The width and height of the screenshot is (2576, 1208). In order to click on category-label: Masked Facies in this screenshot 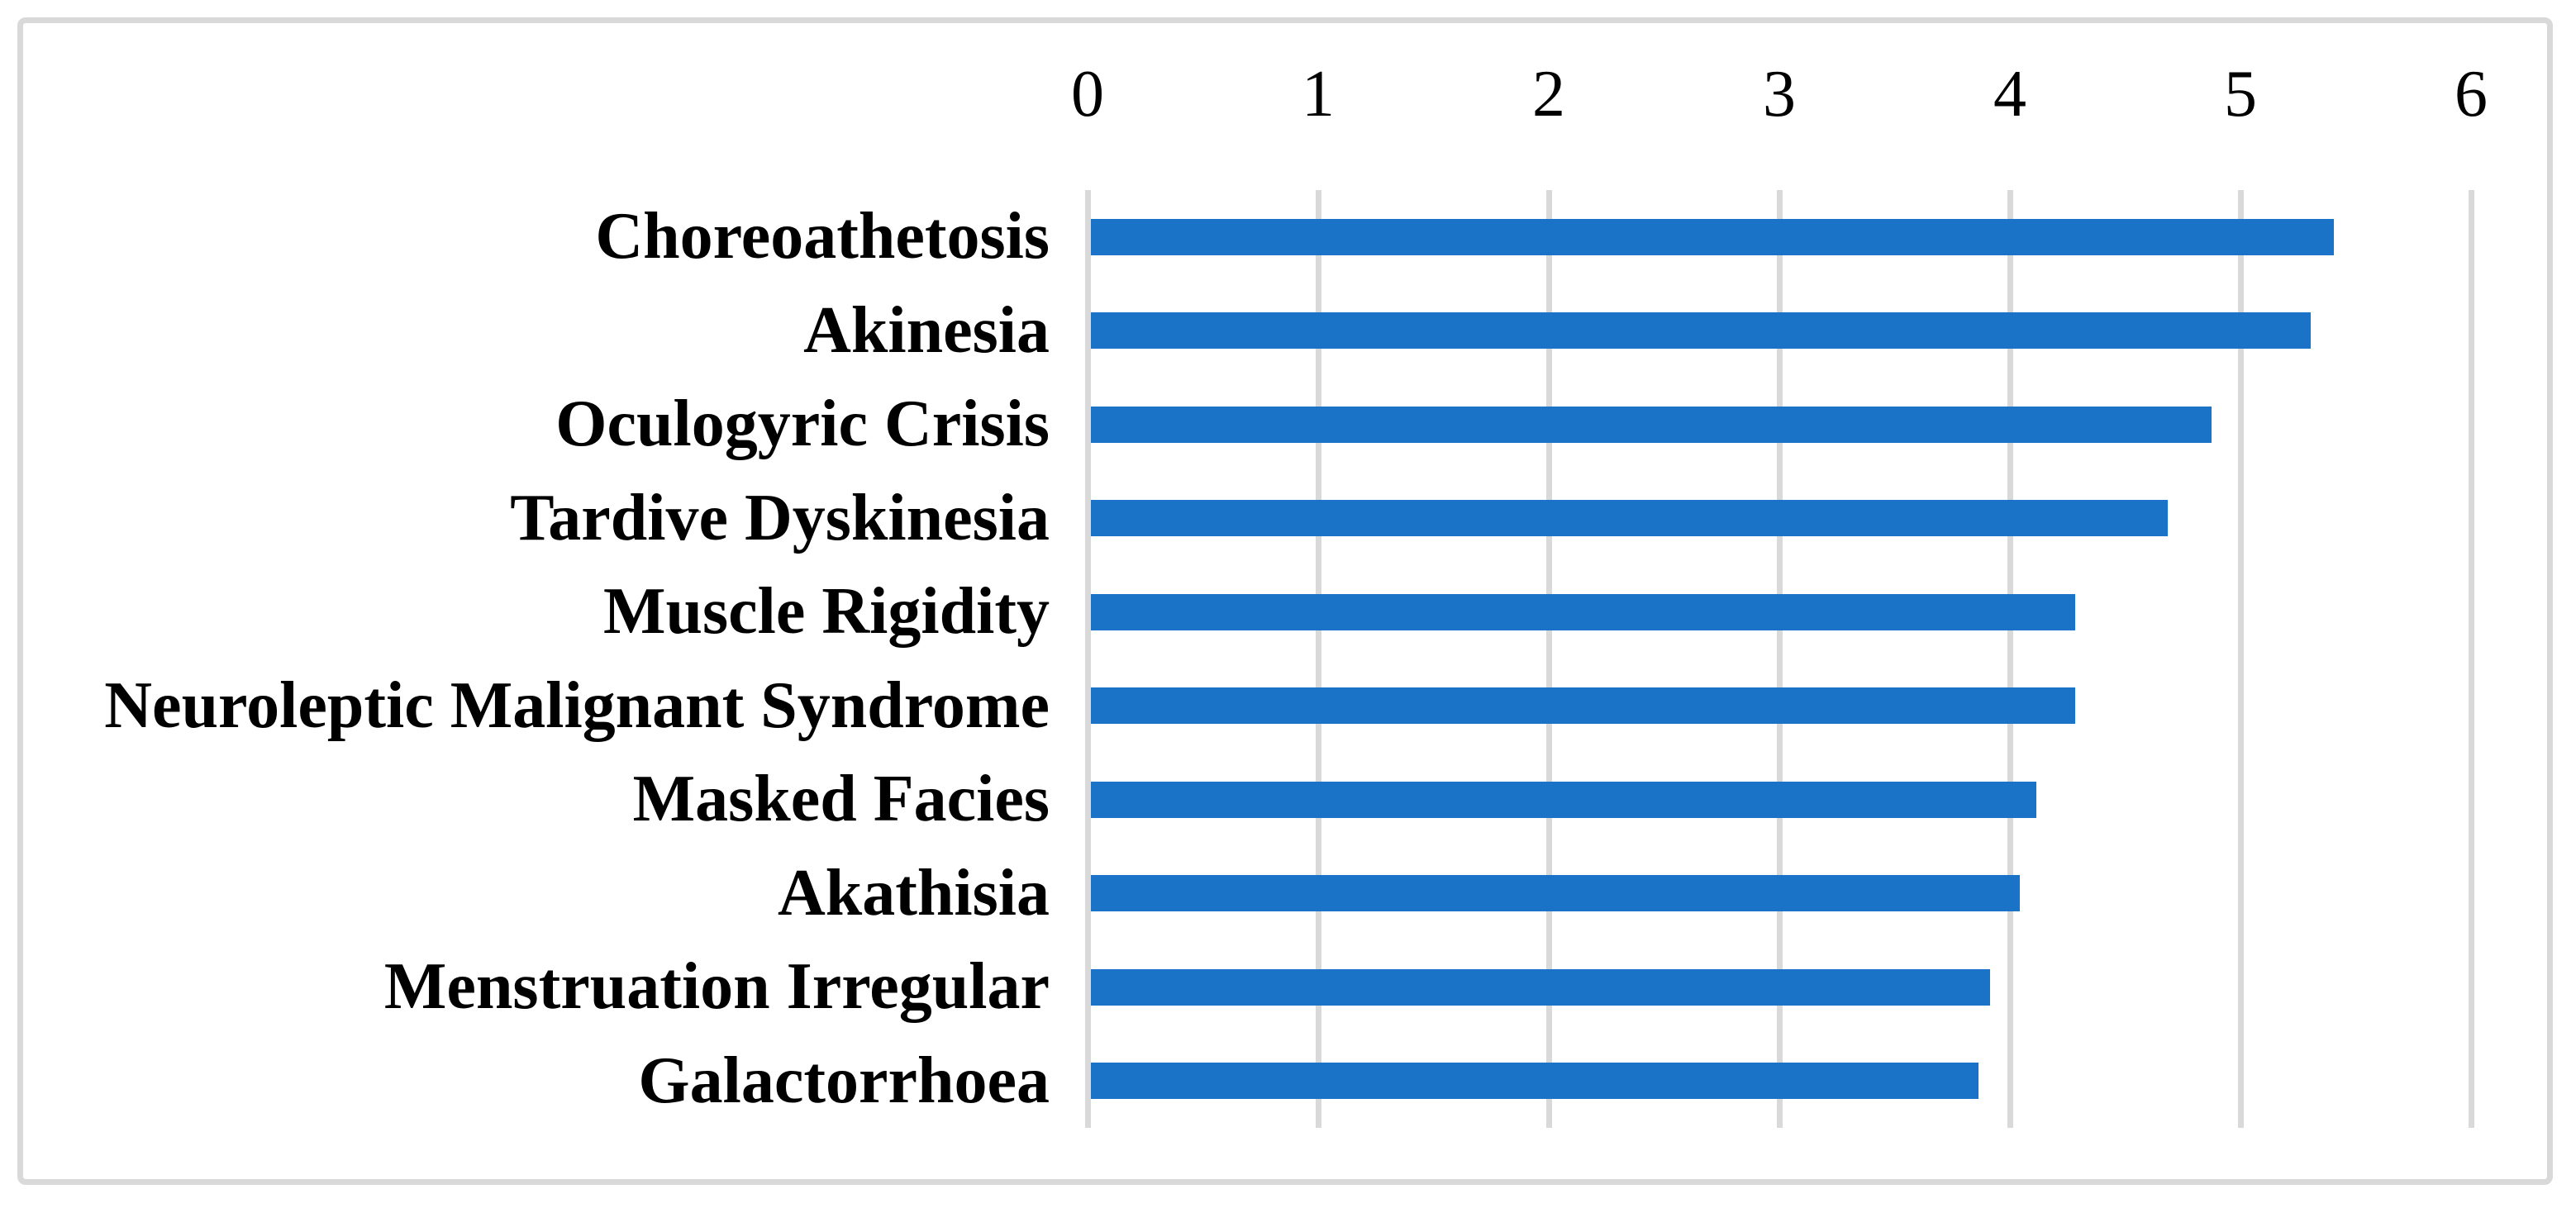, I will do `click(841, 800)`.